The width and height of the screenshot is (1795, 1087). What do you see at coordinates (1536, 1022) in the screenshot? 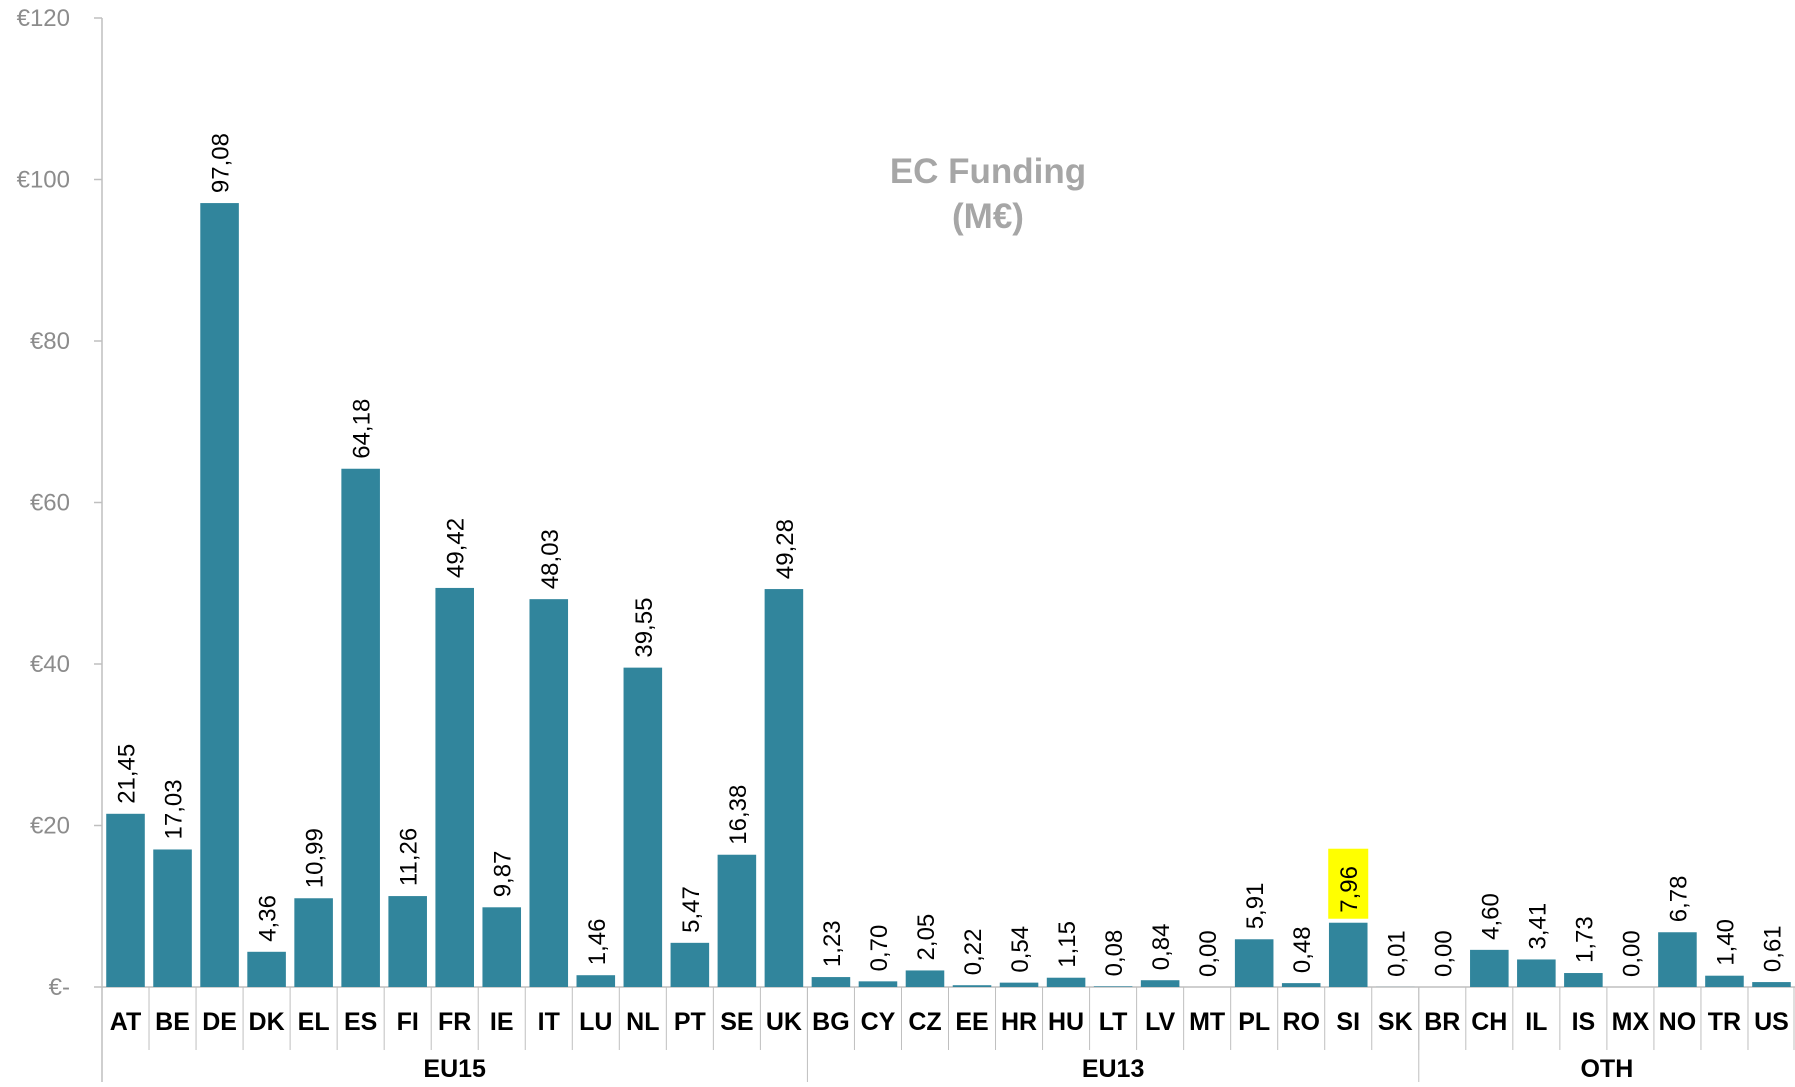
I see `category-label: IL` at bounding box center [1536, 1022].